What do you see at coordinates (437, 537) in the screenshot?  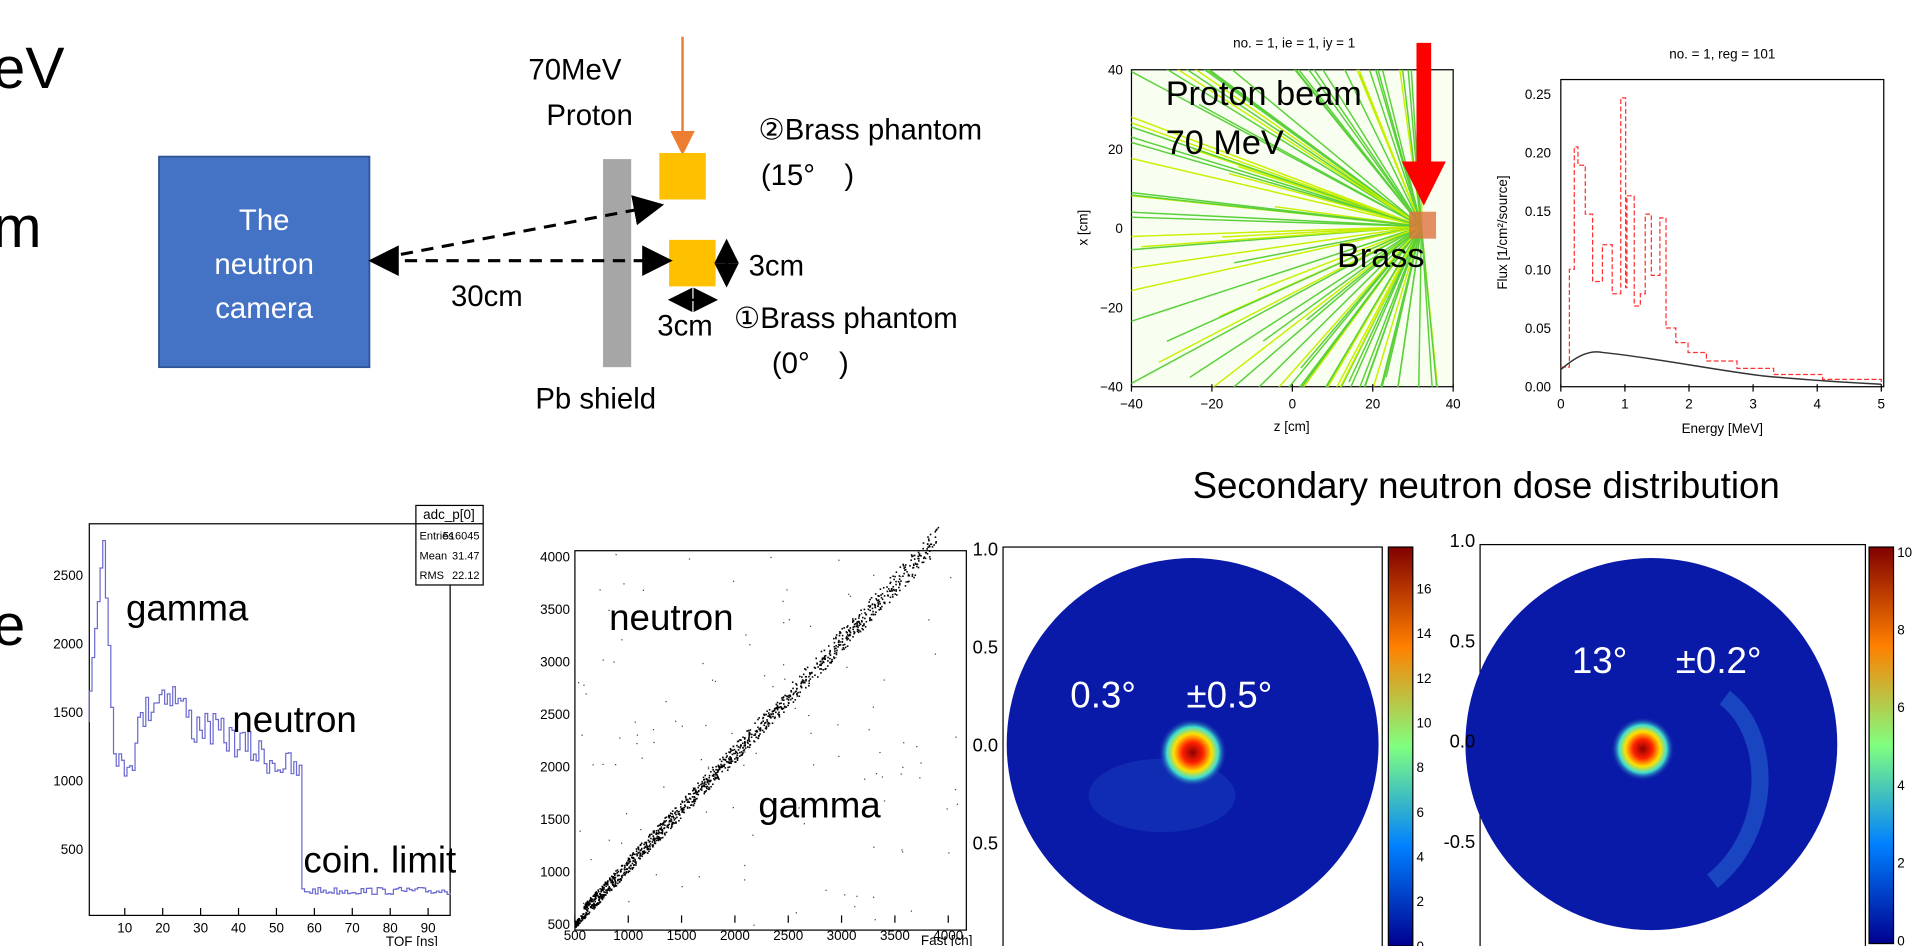 I see `stats-key: Entries` at bounding box center [437, 537].